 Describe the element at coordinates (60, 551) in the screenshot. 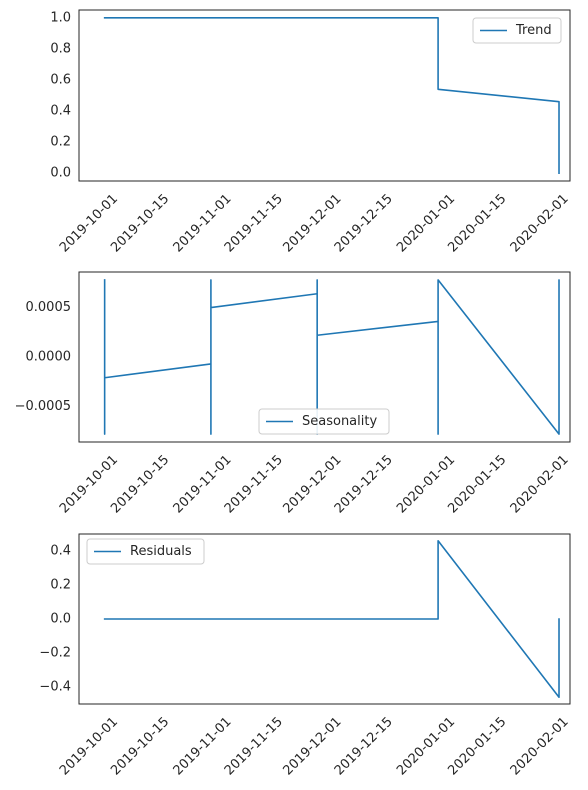

I see `residuals-ytick-label: 0.4` at that location.